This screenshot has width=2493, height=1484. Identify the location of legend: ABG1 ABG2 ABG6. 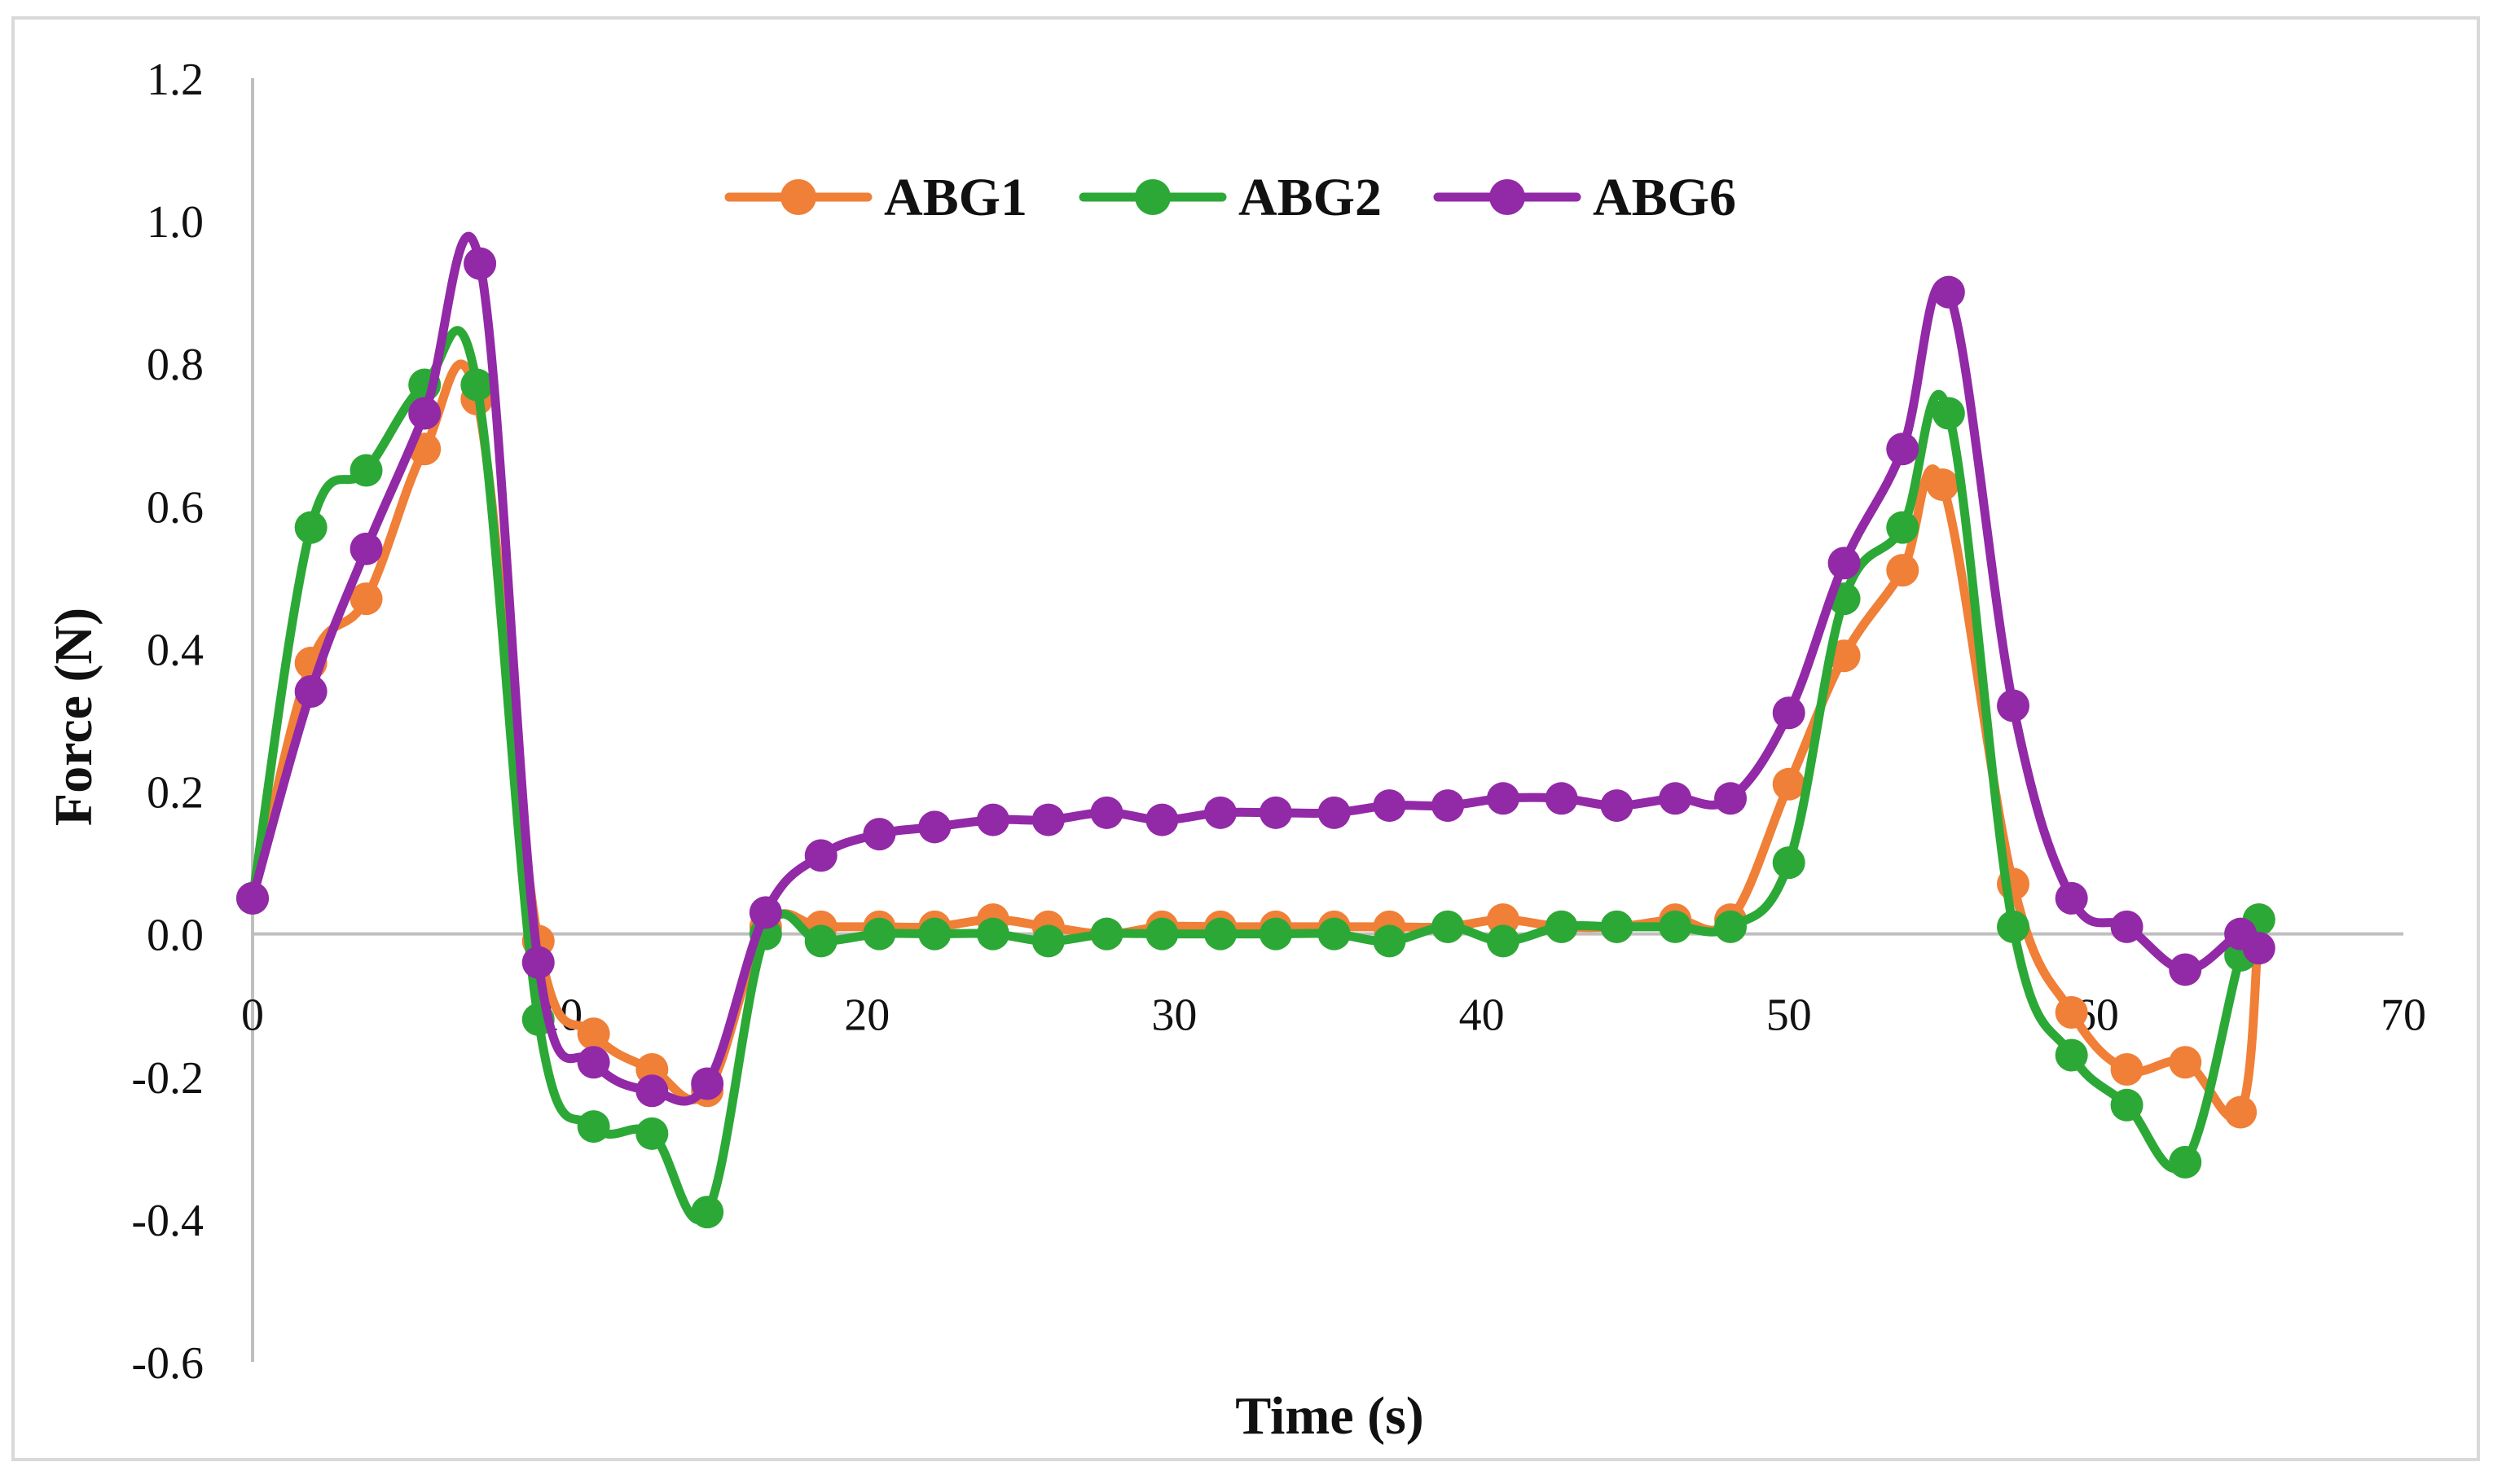
(1230, 197).